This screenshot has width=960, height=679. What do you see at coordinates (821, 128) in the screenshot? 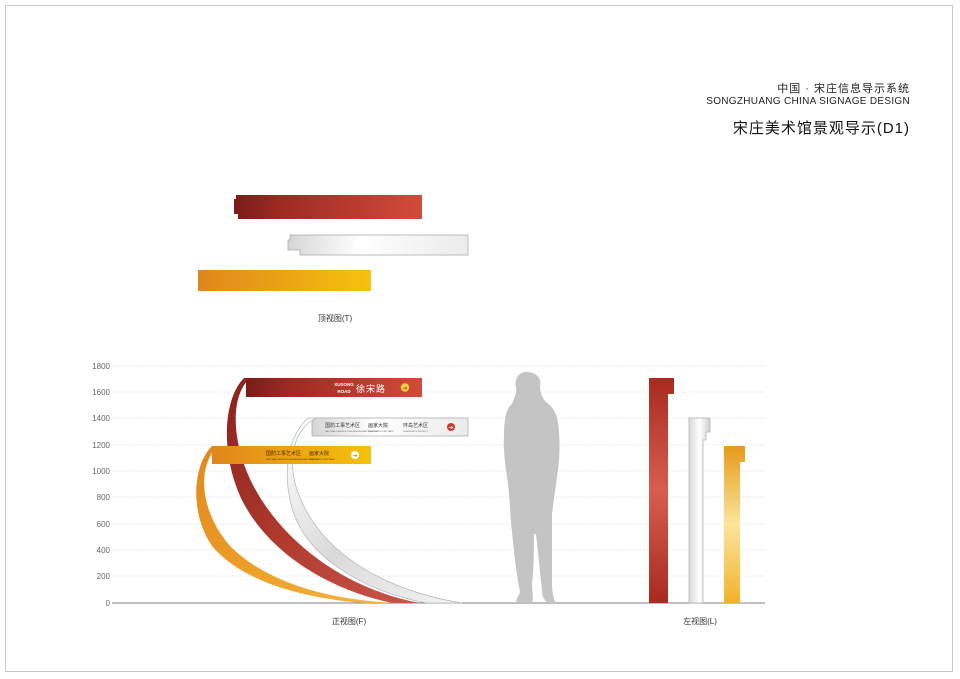
I see `drawing-title: 宋庄美术馆景观导示(D1)` at bounding box center [821, 128].